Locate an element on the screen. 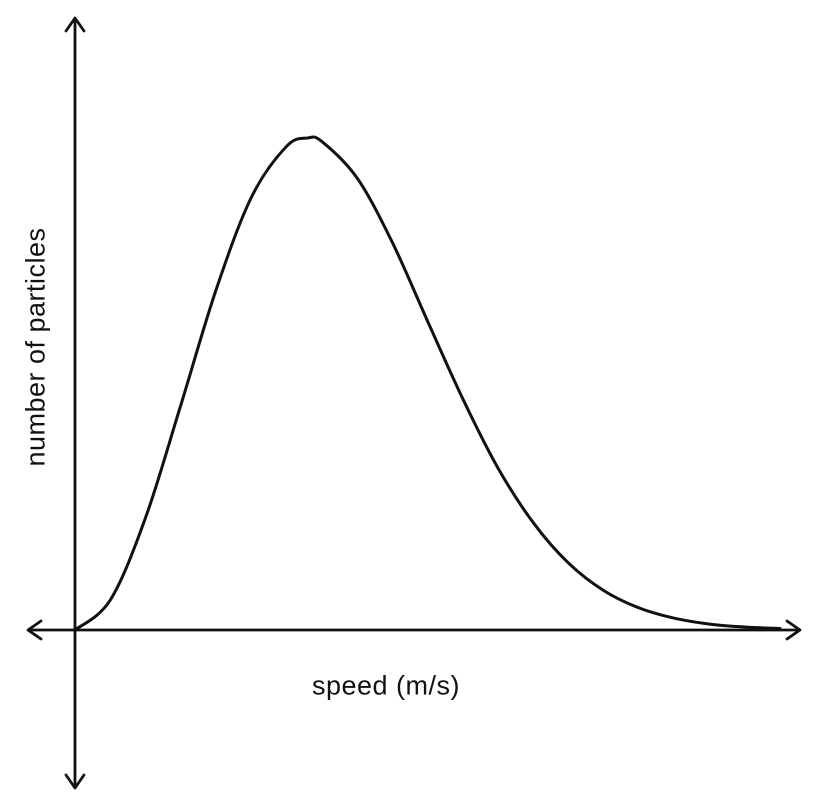 This screenshot has height=801, width=822. x-axis is located at coordinates (414, 630).